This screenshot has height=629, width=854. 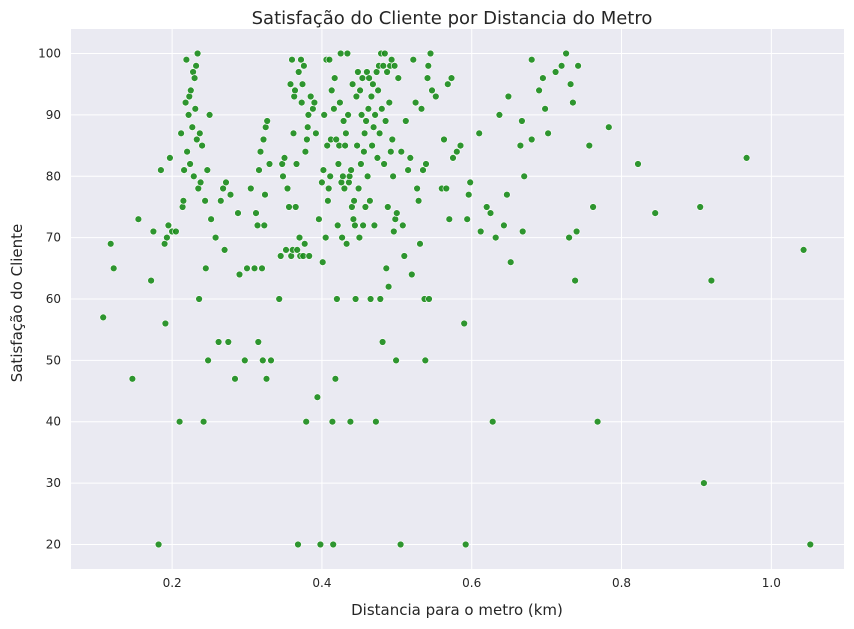 What do you see at coordinates (321, 583) in the screenshot?
I see `x-tick-label: 0.4` at bounding box center [321, 583].